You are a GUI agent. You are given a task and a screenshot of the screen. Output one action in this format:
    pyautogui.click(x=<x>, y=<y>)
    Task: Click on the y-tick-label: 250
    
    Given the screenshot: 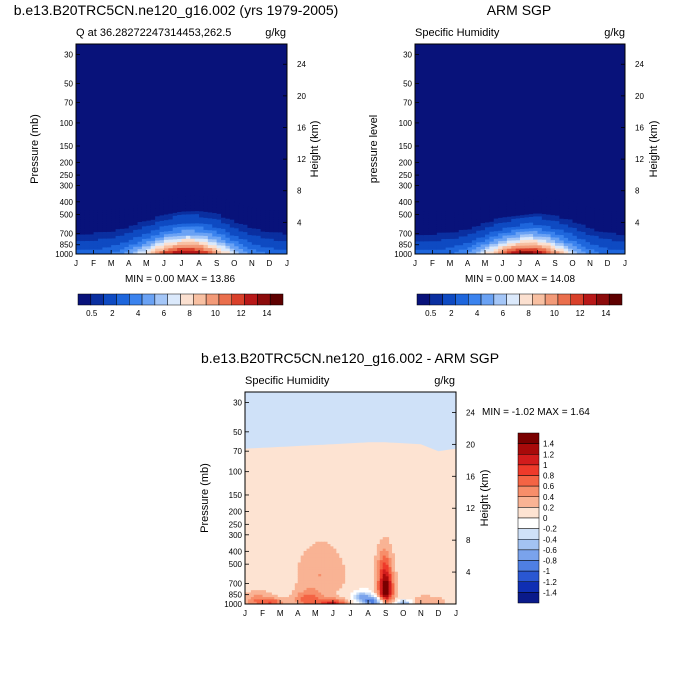 What is the action you would take?
    pyautogui.click(x=67, y=175)
    